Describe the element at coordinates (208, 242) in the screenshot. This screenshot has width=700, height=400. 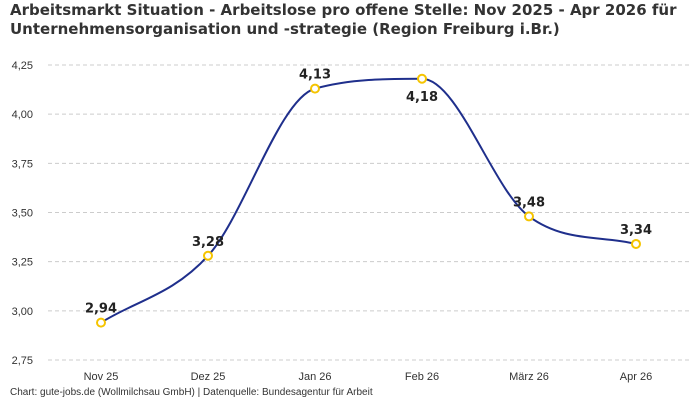
I see `data-label: 3,28` at that location.